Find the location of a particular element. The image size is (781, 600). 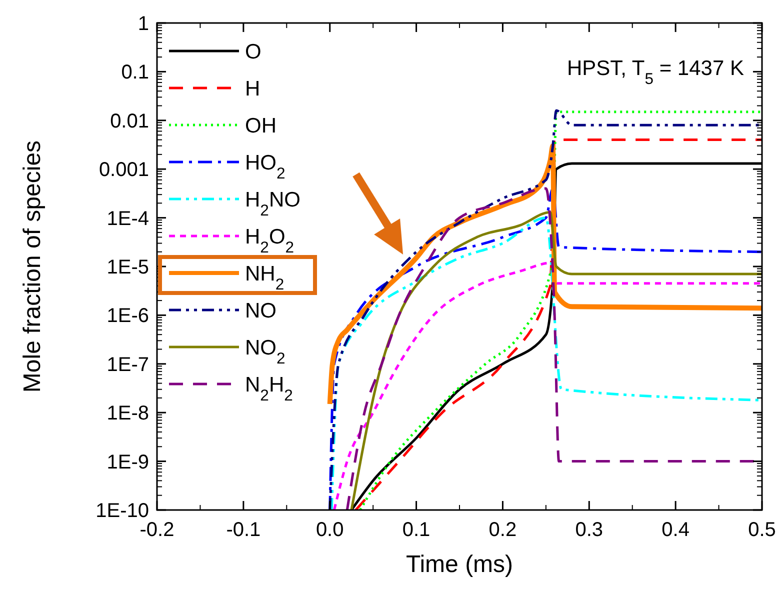

y-axis-title: Mole fraction of species is located at coordinates (32, 266).